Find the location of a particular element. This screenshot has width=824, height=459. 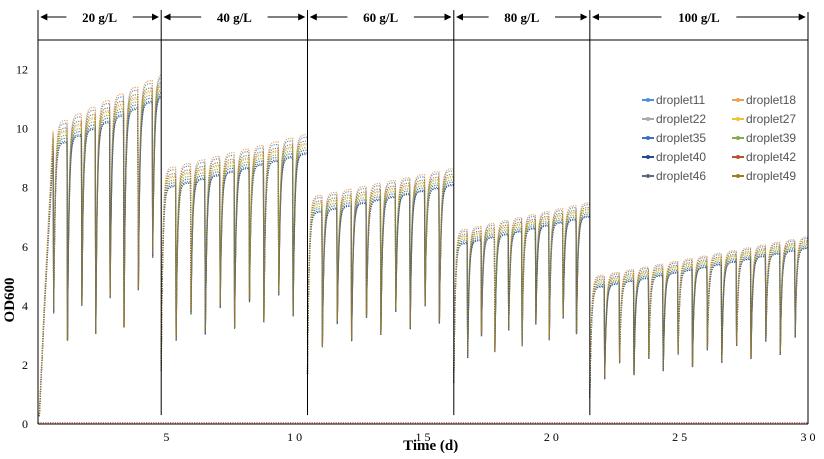

legend-label: droplet22 is located at coordinates (681, 119).